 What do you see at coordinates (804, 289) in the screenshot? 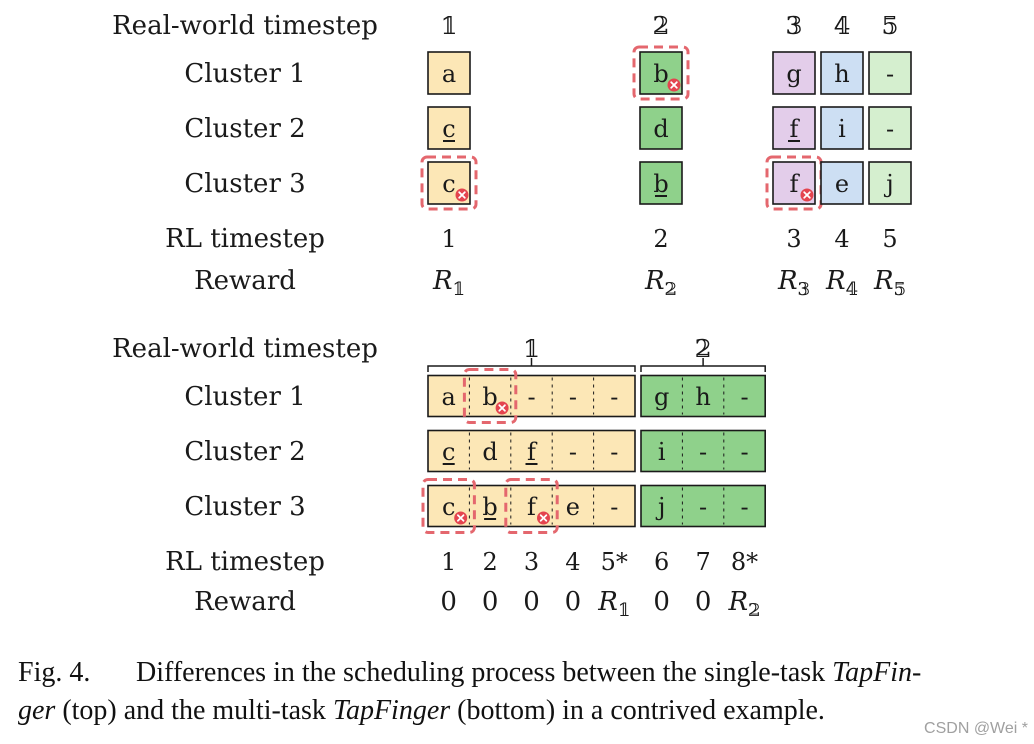
I see `reward-value-sub: 𝟛` at bounding box center [804, 289].